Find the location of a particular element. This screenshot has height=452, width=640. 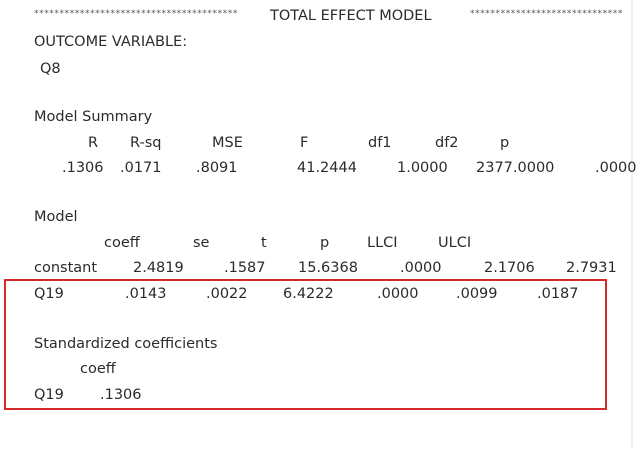

column-header: se is located at coordinates (201, 243).